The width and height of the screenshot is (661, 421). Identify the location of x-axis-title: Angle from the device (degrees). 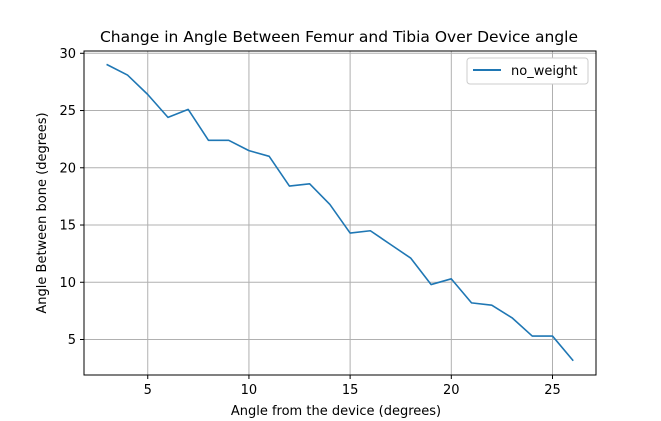
(336, 411).